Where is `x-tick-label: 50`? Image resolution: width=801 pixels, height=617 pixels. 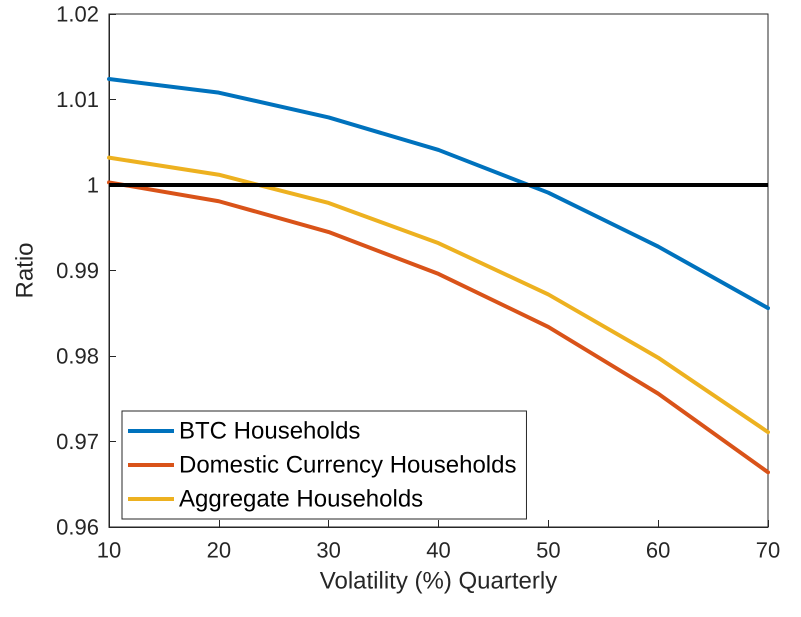 x-tick-label: 50 is located at coordinates (548, 550).